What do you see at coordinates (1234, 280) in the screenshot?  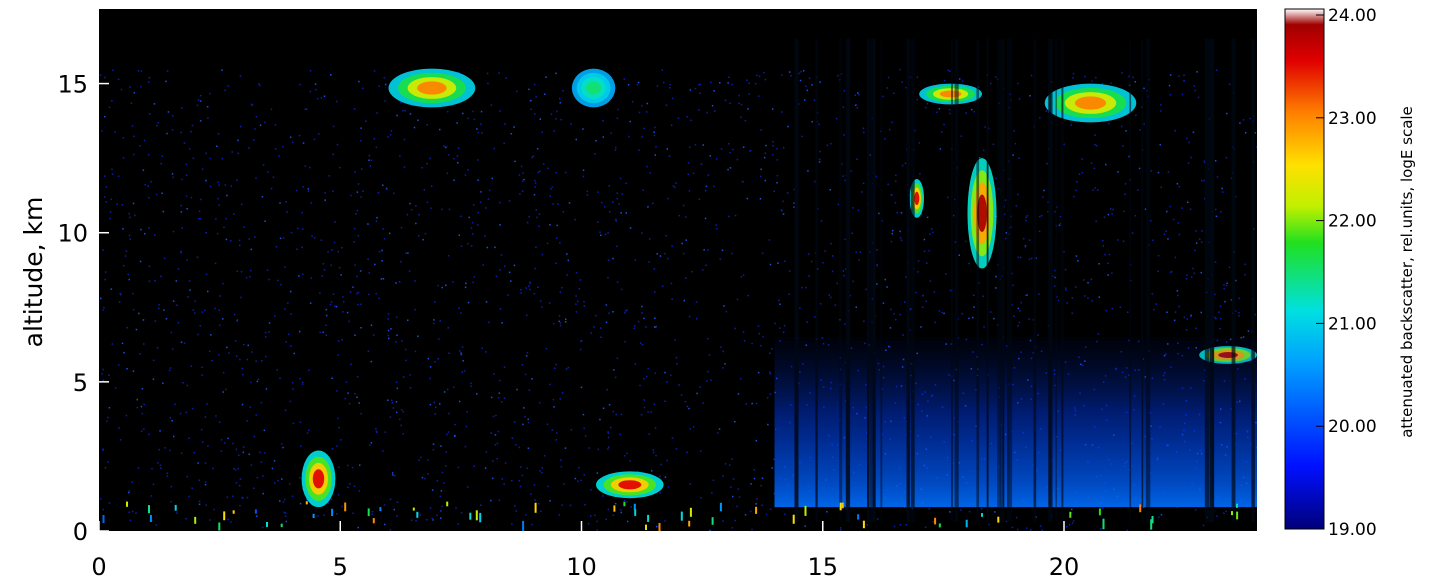 I see `signal-dropout-streak` at bounding box center [1234, 280].